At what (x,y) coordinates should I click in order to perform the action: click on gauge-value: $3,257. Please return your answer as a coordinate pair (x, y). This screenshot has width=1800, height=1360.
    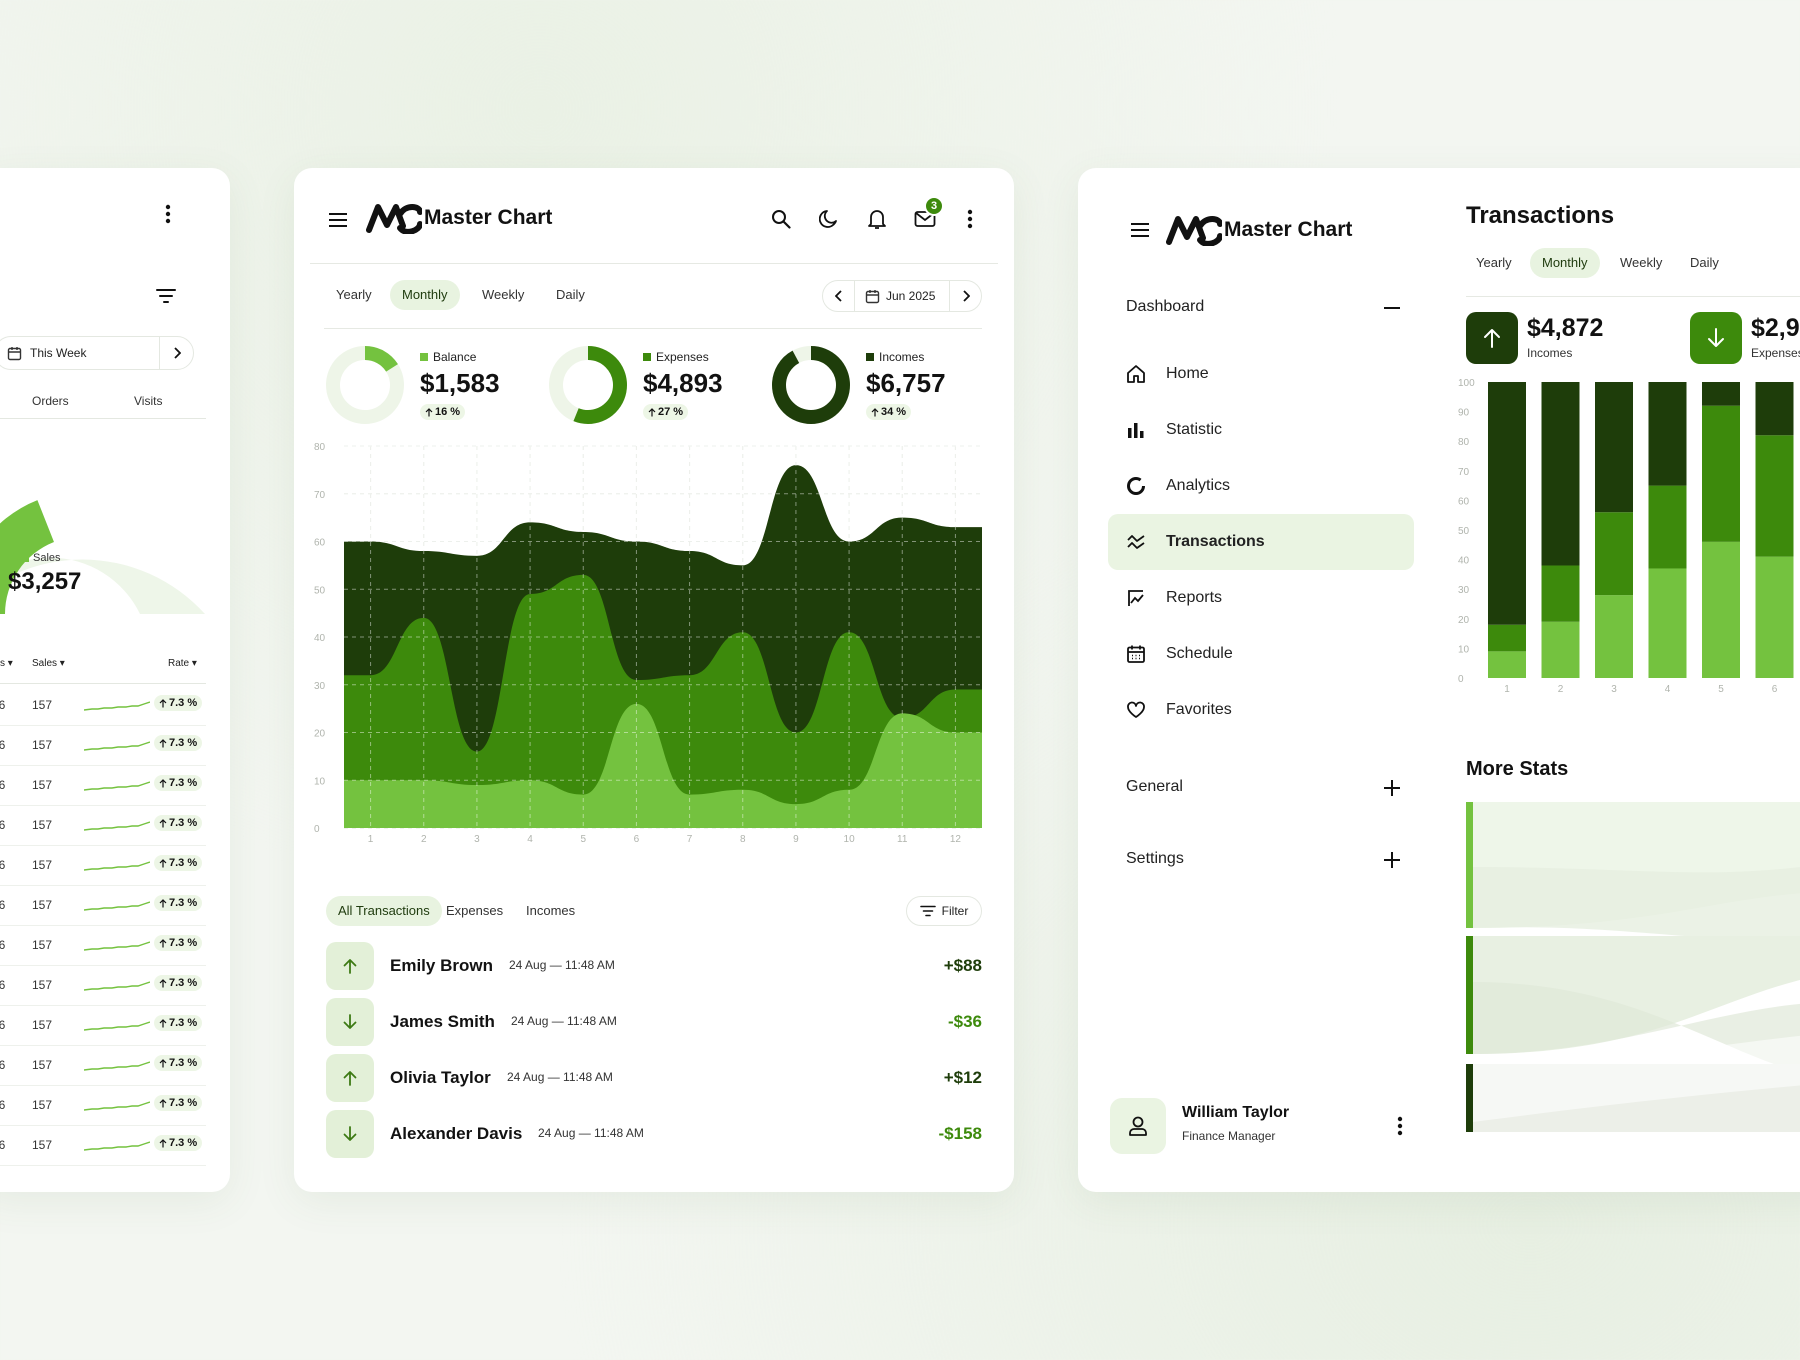
    Looking at the image, I should click on (45, 581).